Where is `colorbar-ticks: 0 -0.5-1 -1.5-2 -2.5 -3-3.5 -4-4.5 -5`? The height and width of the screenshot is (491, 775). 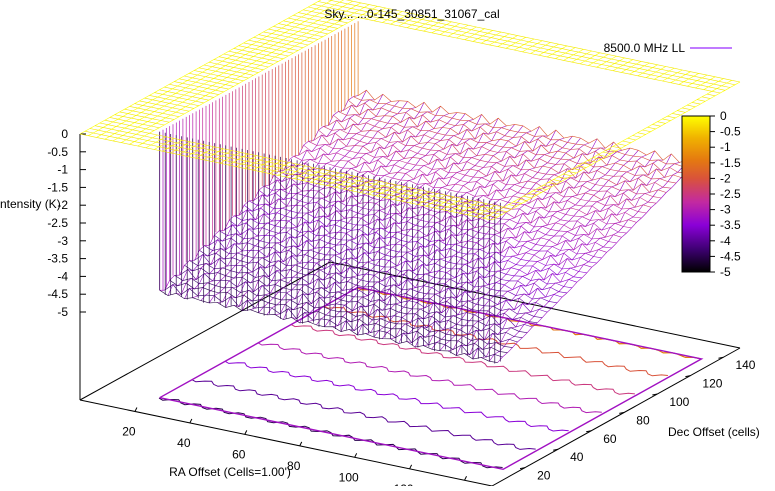
colorbar-ticks: 0 -0.5-1 -1.5-2 -2.5 -3-3.5 -4-4.5 -5 is located at coordinates (725, 194).